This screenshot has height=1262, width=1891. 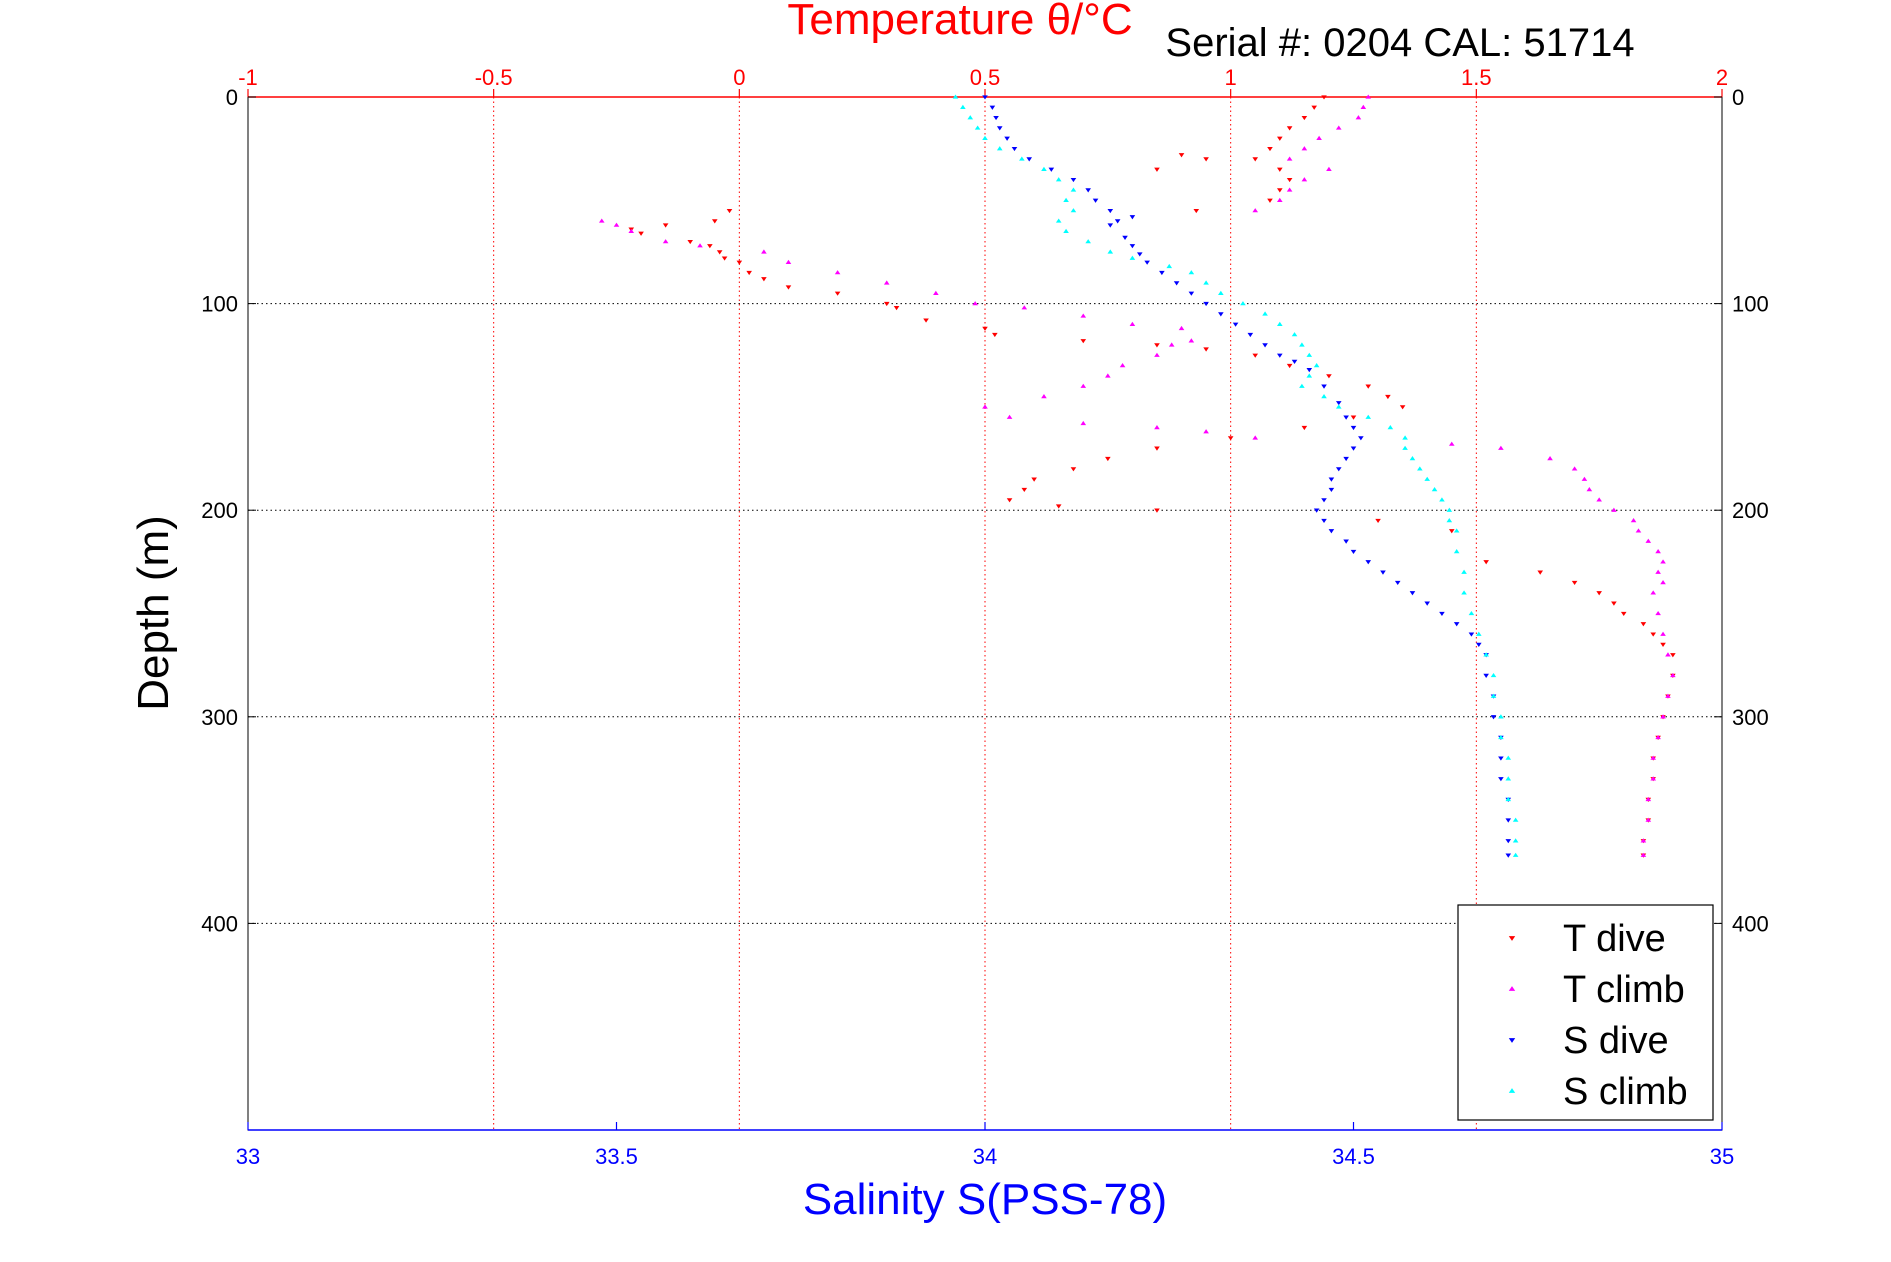 What do you see at coordinates (1512, 988) in the screenshot?
I see `legend-marker-t-climb` at bounding box center [1512, 988].